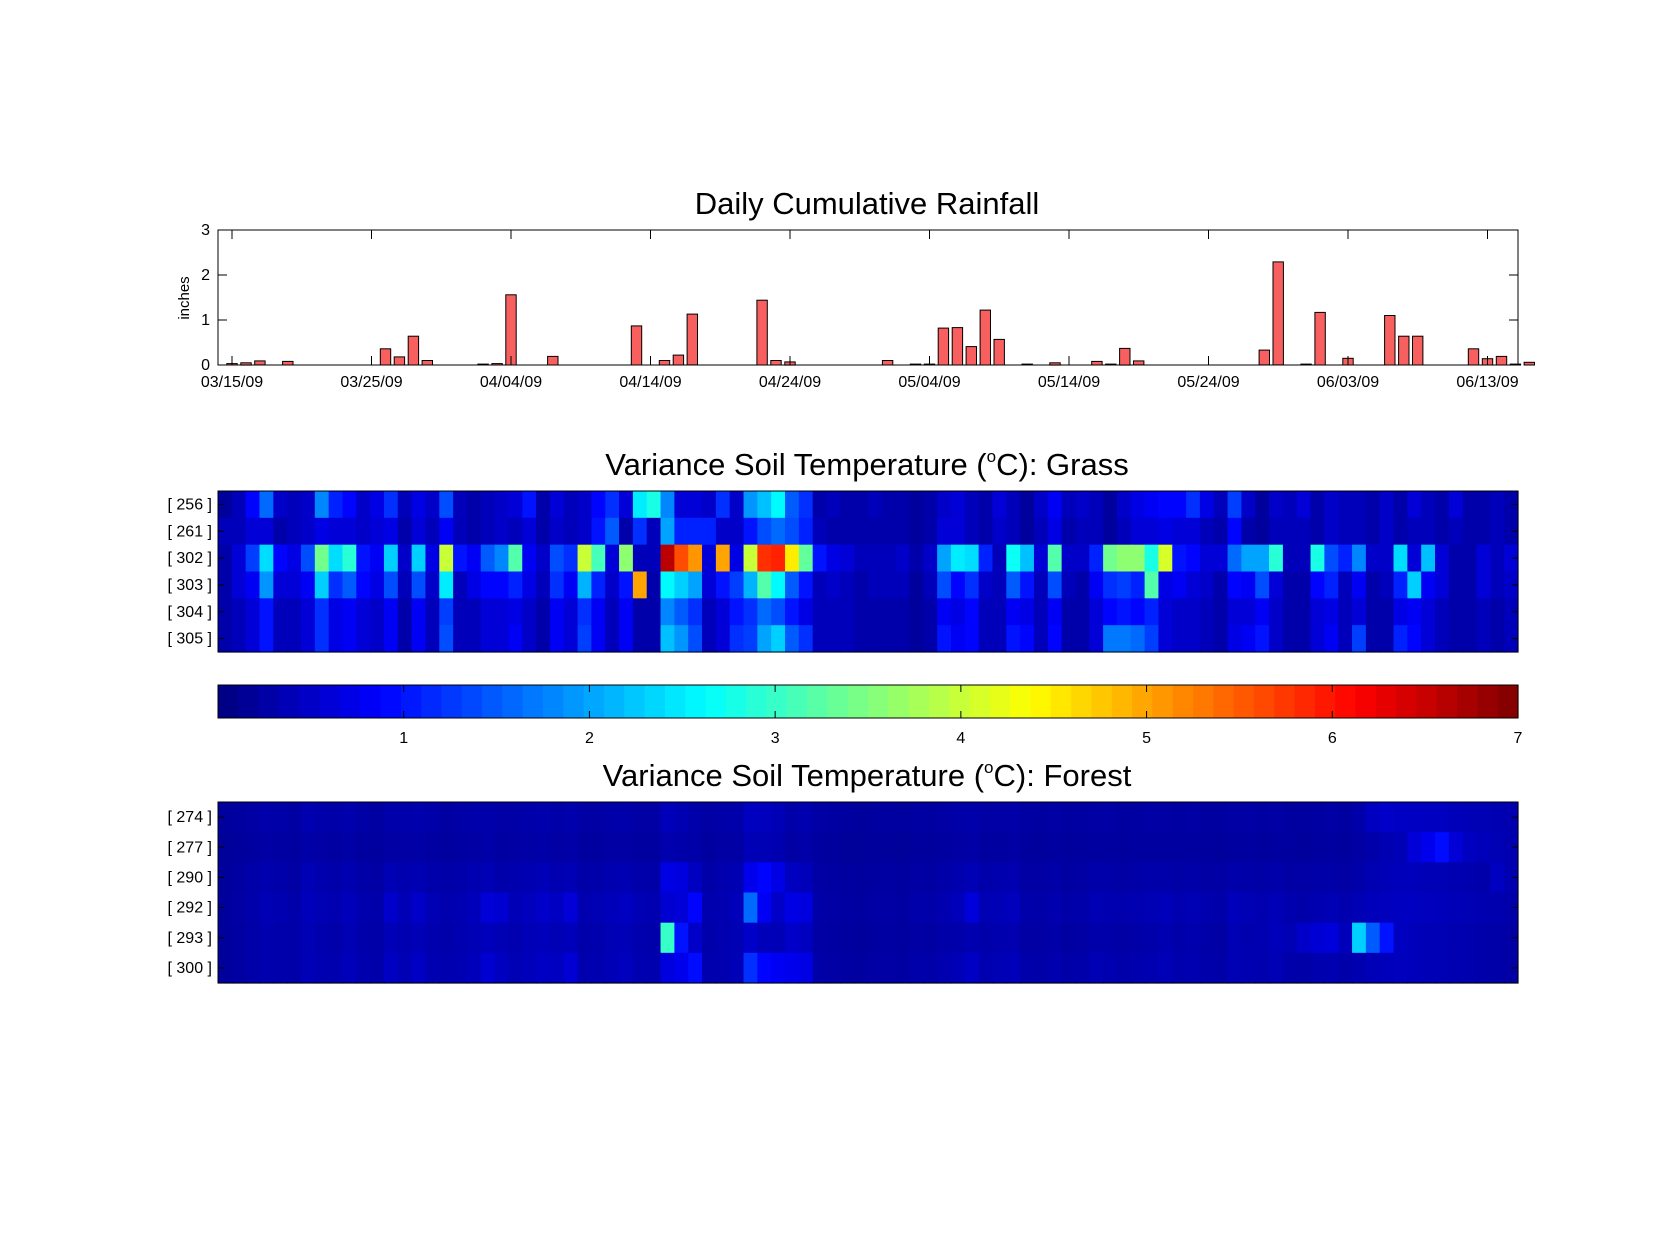 This screenshot has height=1250, width=1667. I want to click on colorbar: 1 2 3 4 5 6 7, so click(870, 715).